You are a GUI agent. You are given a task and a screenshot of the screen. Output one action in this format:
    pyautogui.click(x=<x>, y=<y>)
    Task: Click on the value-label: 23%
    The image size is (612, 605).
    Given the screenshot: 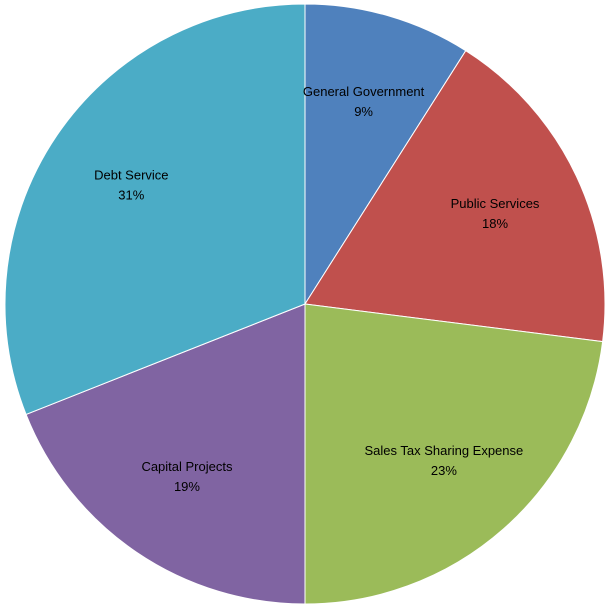 What is the action you would take?
    pyautogui.click(x=444, y=470)
    